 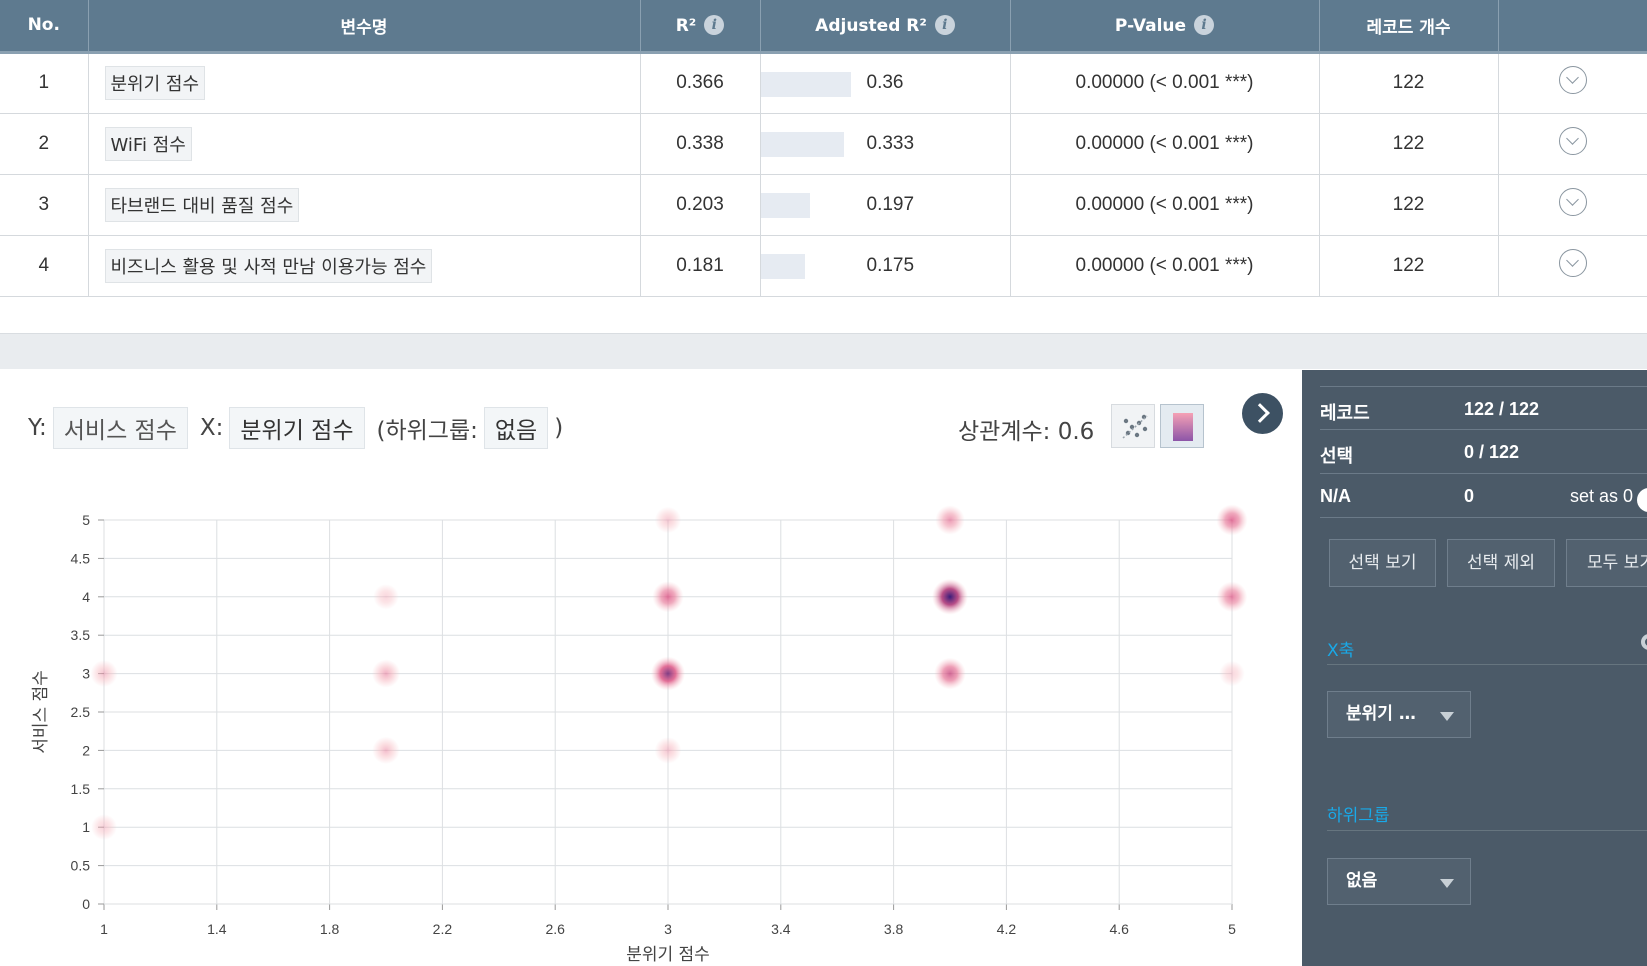 What do you see at coordinates (427, 431) in the screenshot?
I see `subgroup-prefix: (하위그룹:` at bounding box center [427, 431].